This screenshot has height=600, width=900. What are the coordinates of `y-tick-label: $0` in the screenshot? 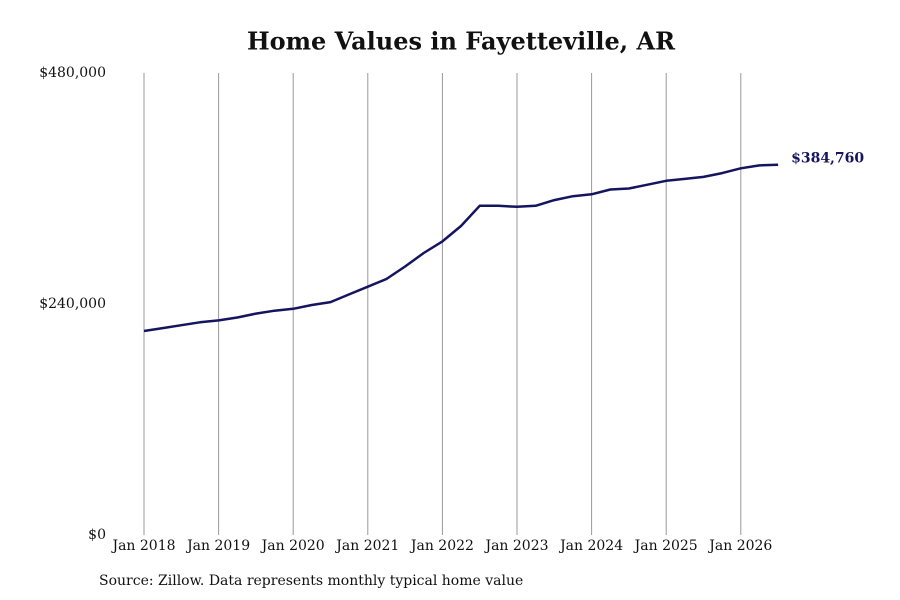 It's located at (97, 535).